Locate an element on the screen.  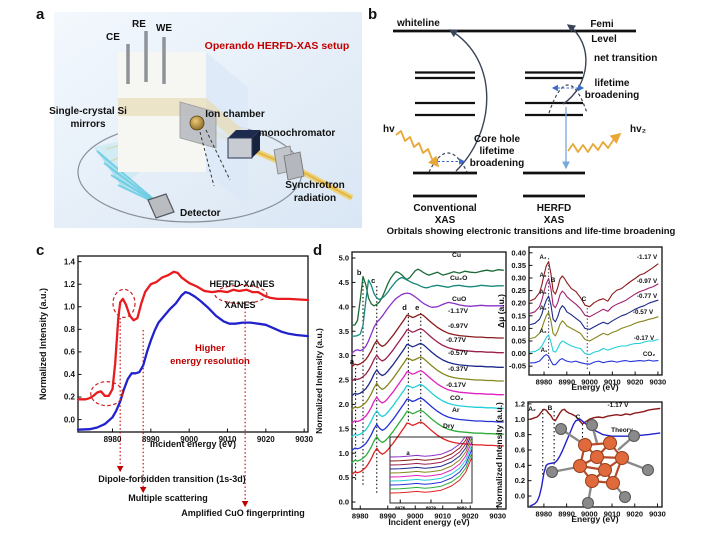
y-tick-label: 3.0 is located at coordinates (344, 355).